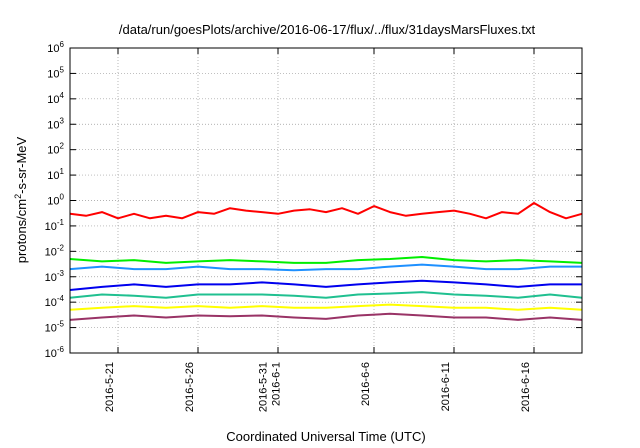 The height and width of the screenshot is (448, 640). What do you see at coordinates (21, 164) in the screenshot?
I see `y-label-rest: -s-sr-MeV` at bounding box center [21, 164].